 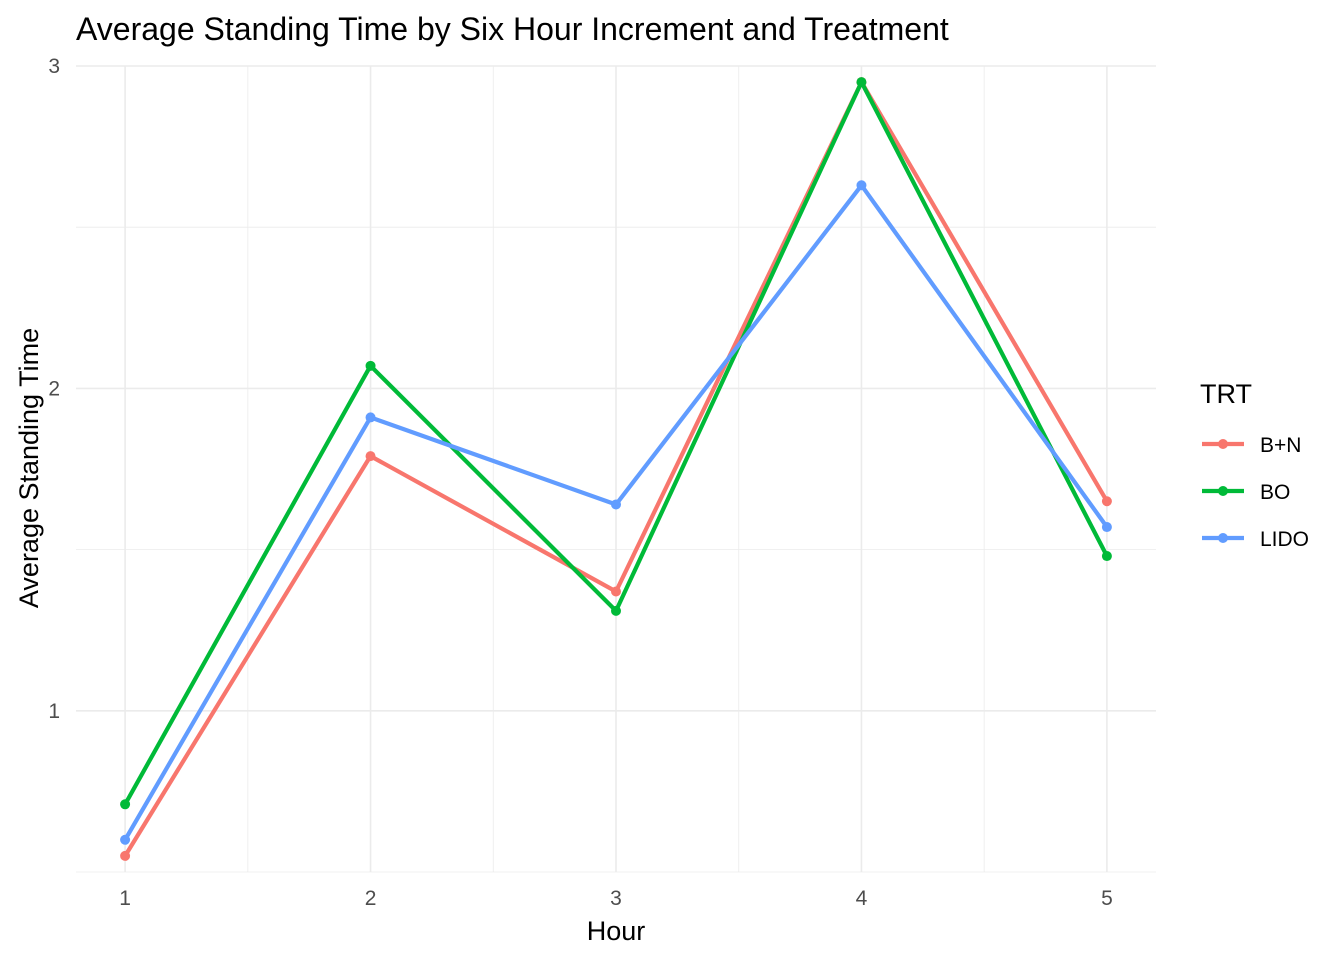 What do you see at coordinates (125, 898) in the screenshot?
I see `x-tick-label: 1` at bounding box center [125, 898].